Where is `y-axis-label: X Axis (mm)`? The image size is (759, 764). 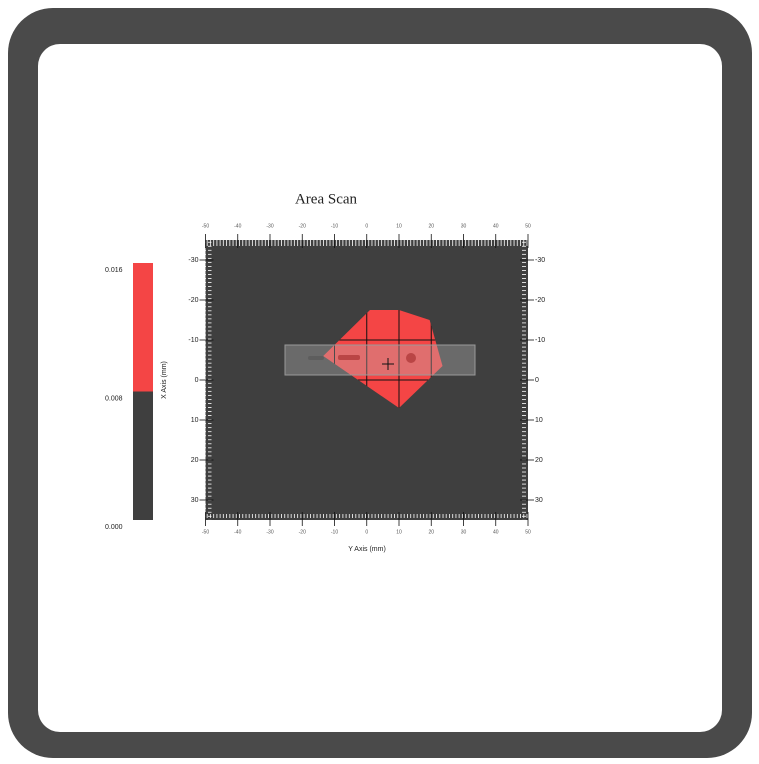
y-axis-label: X Axis (mm) is located at coordinates (164, 380).